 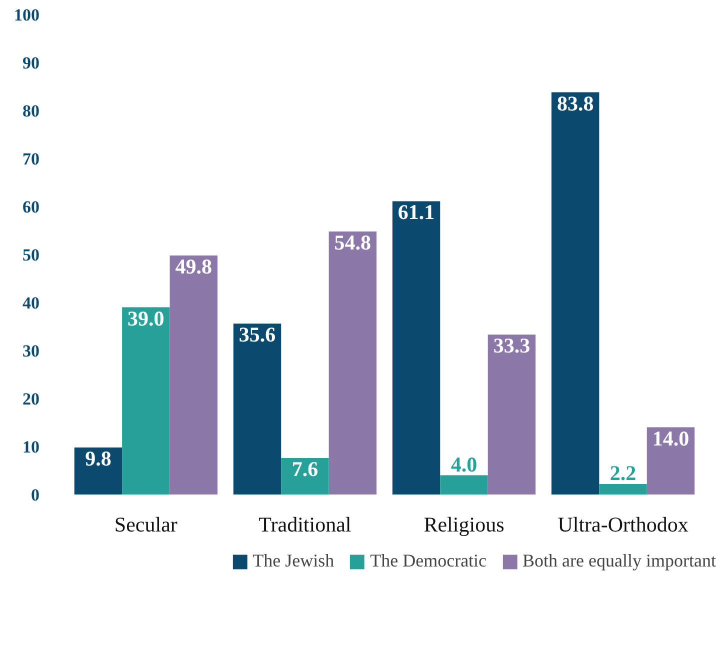 What do you see at coordinates (31, 111) in the screenshot?
I see `y-tick-label: 80` at bounding box center [31, 111].